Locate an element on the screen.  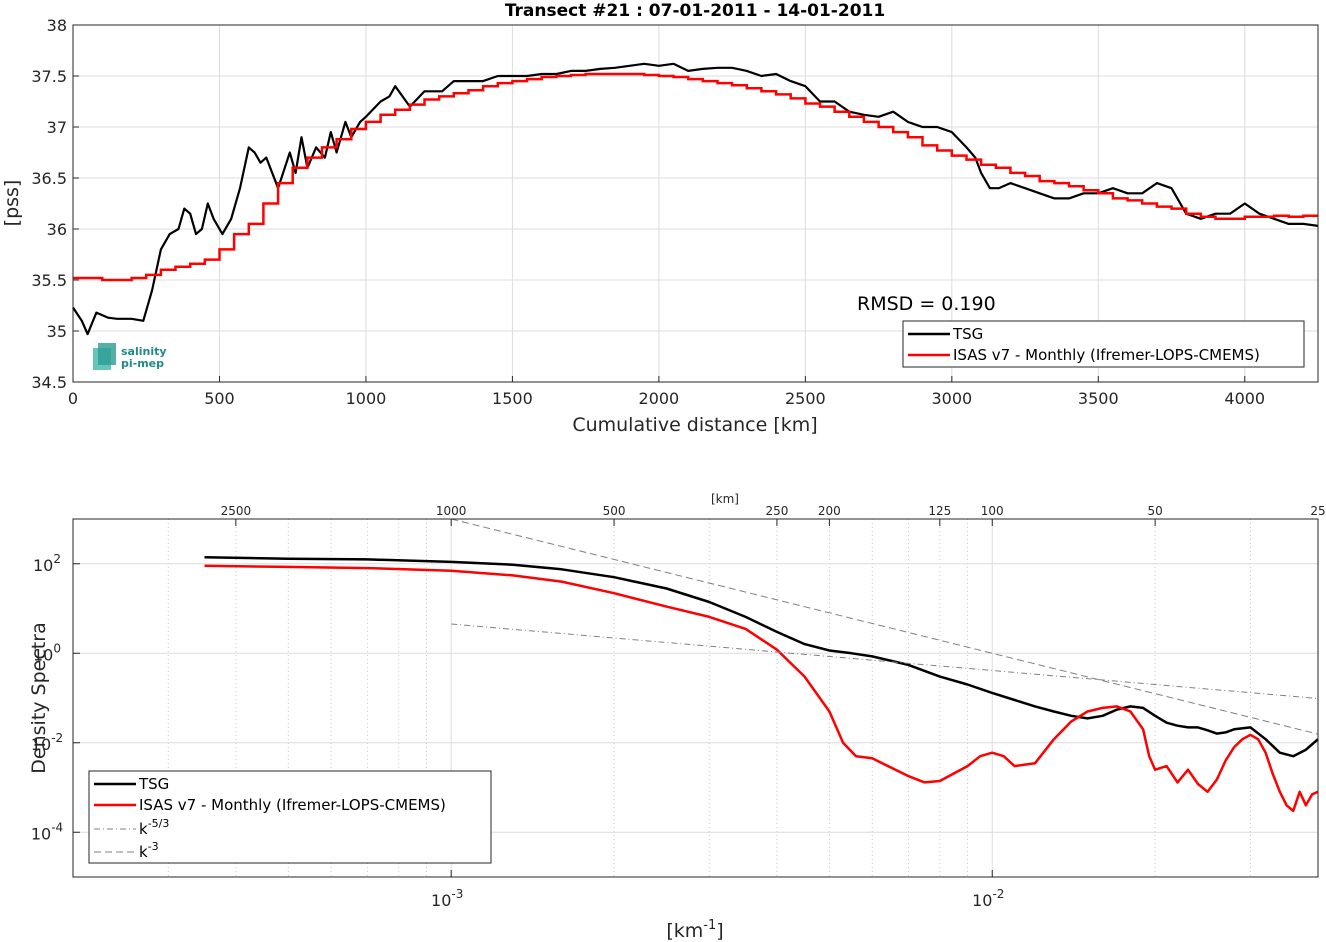
bottom-x-axis-label: [km-1] is located at coordinates (694, 930).